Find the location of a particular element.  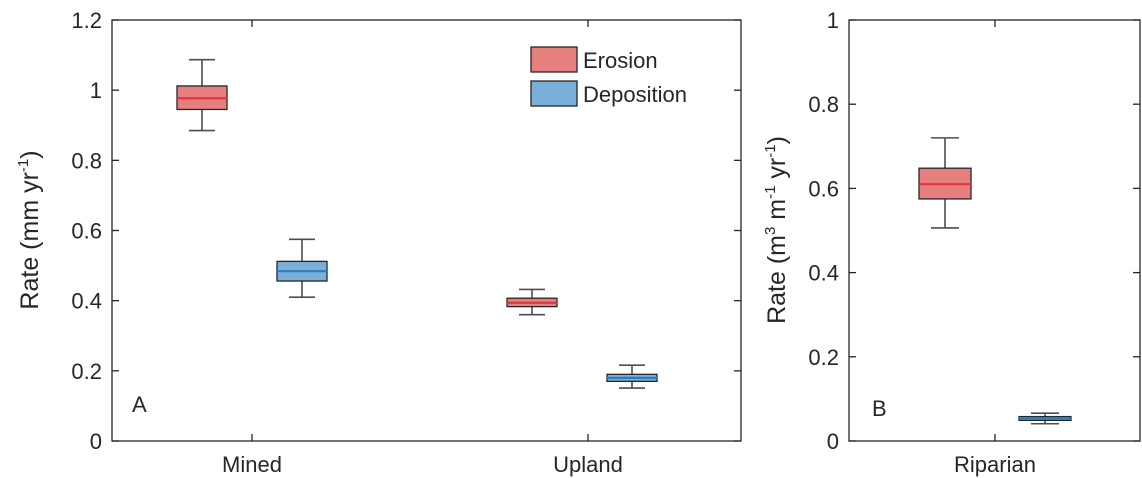

y-tick-label: 1.2 is located at coordinates (86, 20).